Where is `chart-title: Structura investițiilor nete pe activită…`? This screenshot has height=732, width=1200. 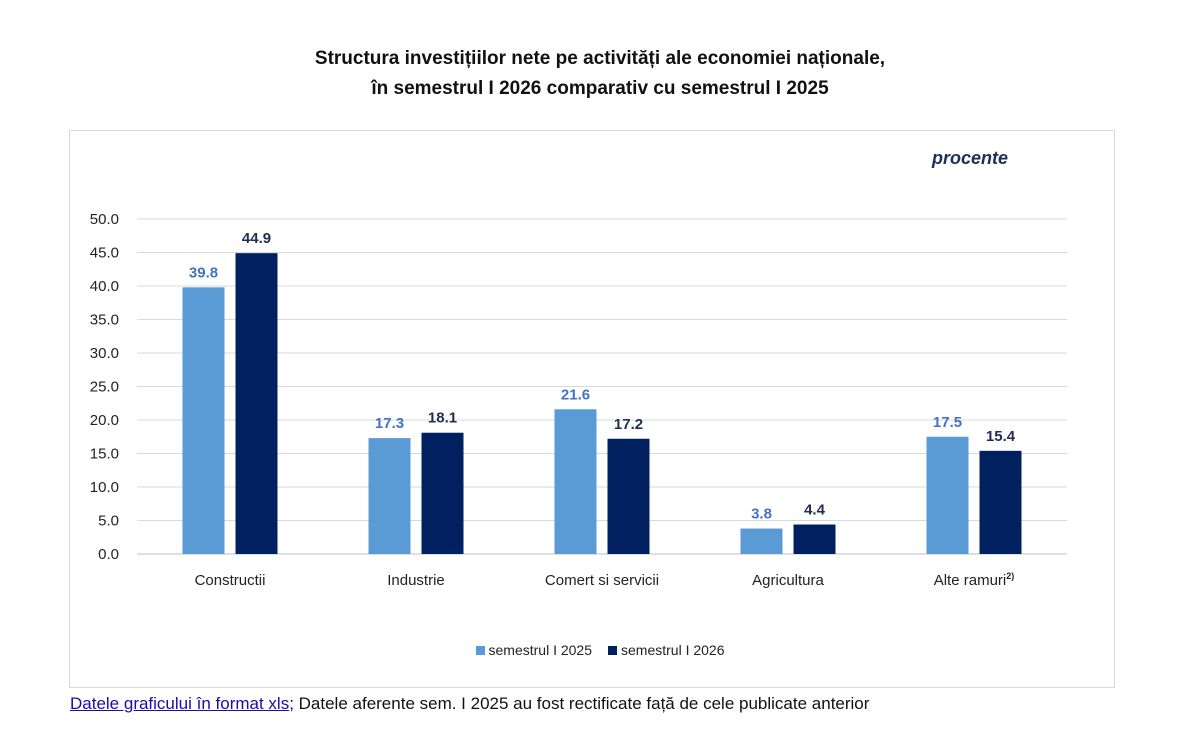 chart-title: Structura investițiilor nete pe activită… is located at coordinates (600, 74).